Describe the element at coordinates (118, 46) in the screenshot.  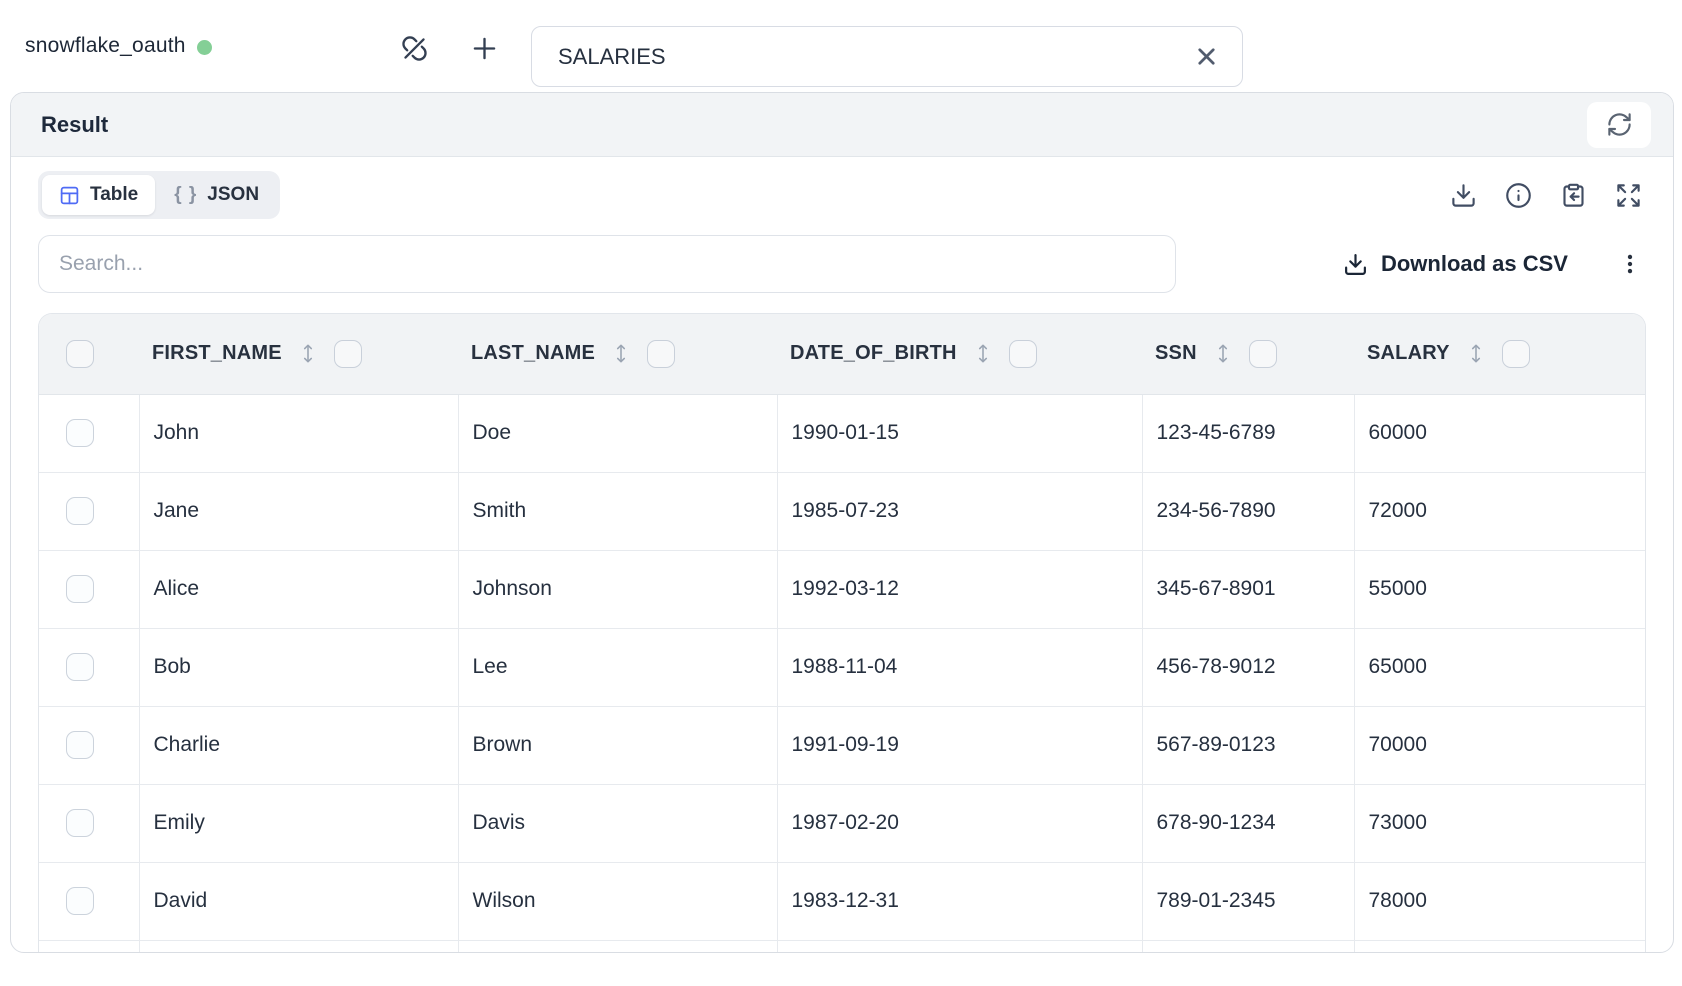
I see `connection-status: snowflake_oauth` at that location.